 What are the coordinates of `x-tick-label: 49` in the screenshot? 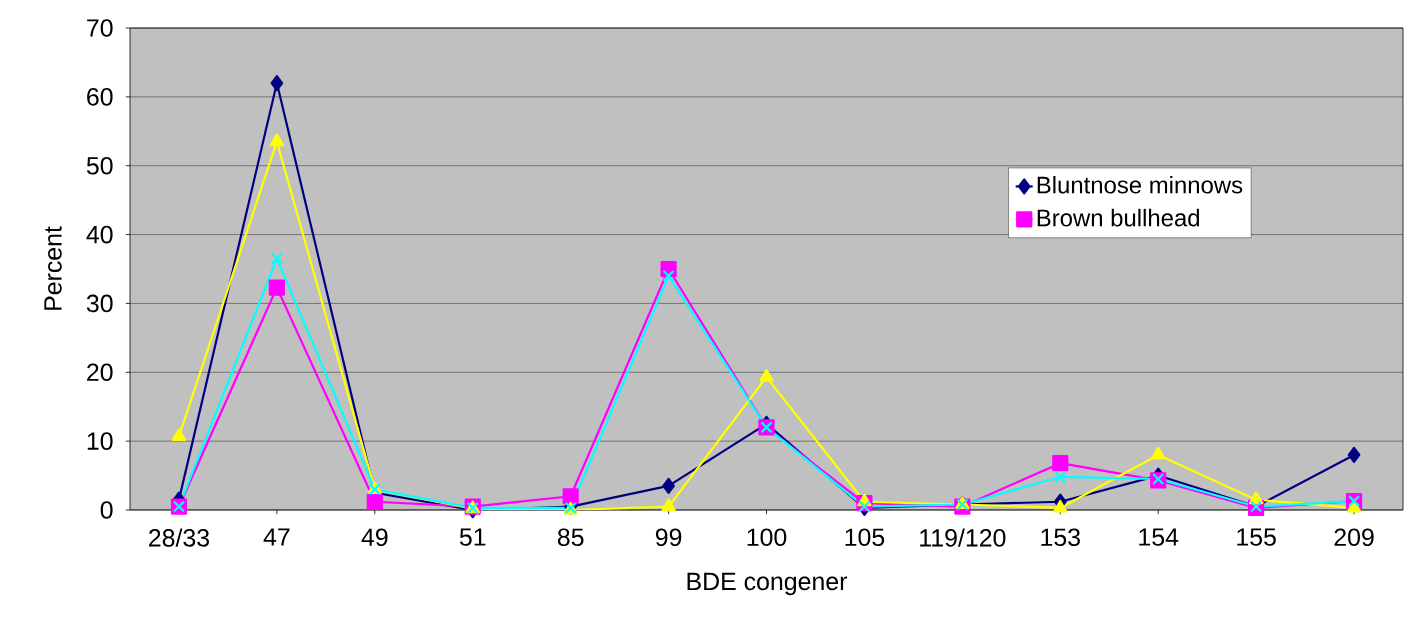 It's located at (374, 537).